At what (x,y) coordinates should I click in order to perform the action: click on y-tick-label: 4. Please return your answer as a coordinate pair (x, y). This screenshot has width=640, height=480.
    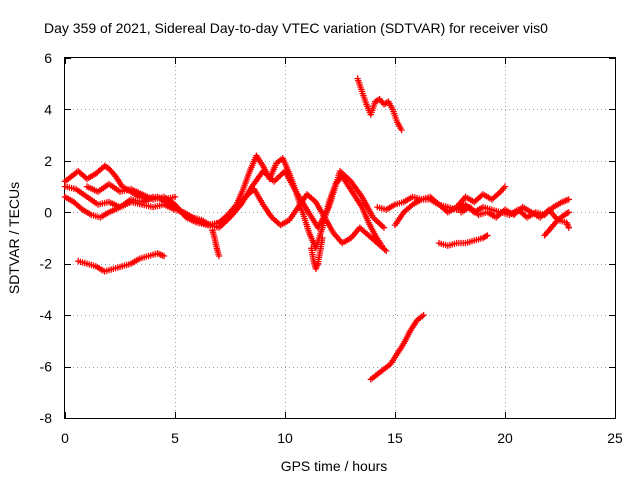
    Looking at the image, I should click on (48, 109).